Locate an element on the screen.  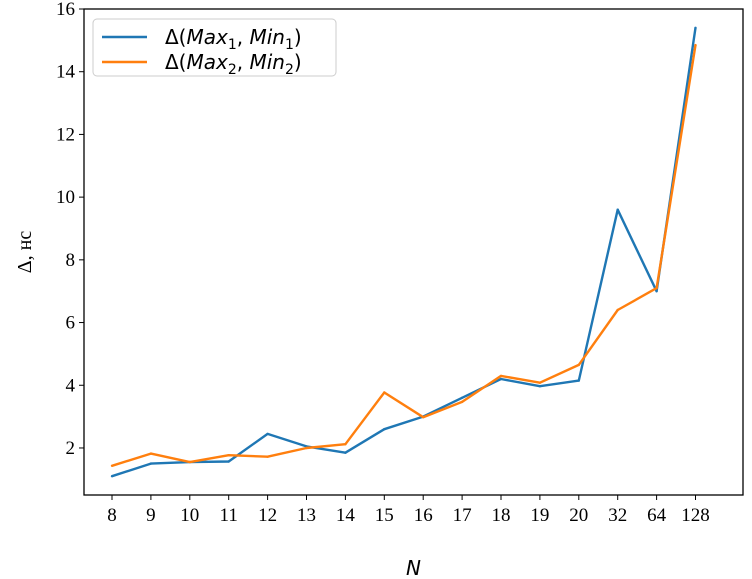
y-axis: 2 4 6 8 10 12 14 16 is located at coordinates (70, 229).